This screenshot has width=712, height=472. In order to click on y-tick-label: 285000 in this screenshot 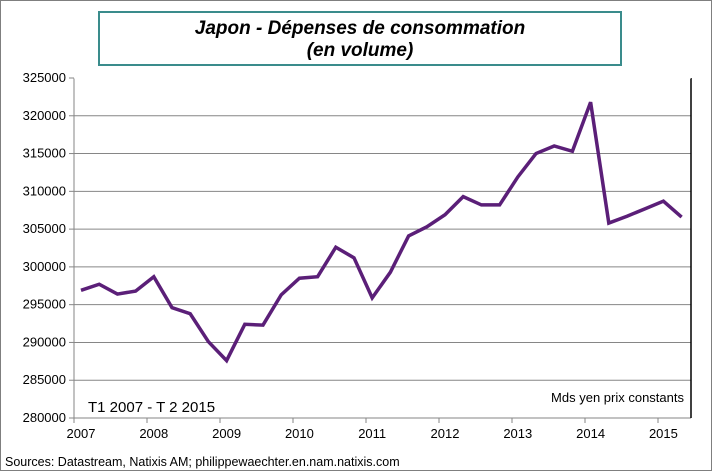, I will do `click(44, 379)`.